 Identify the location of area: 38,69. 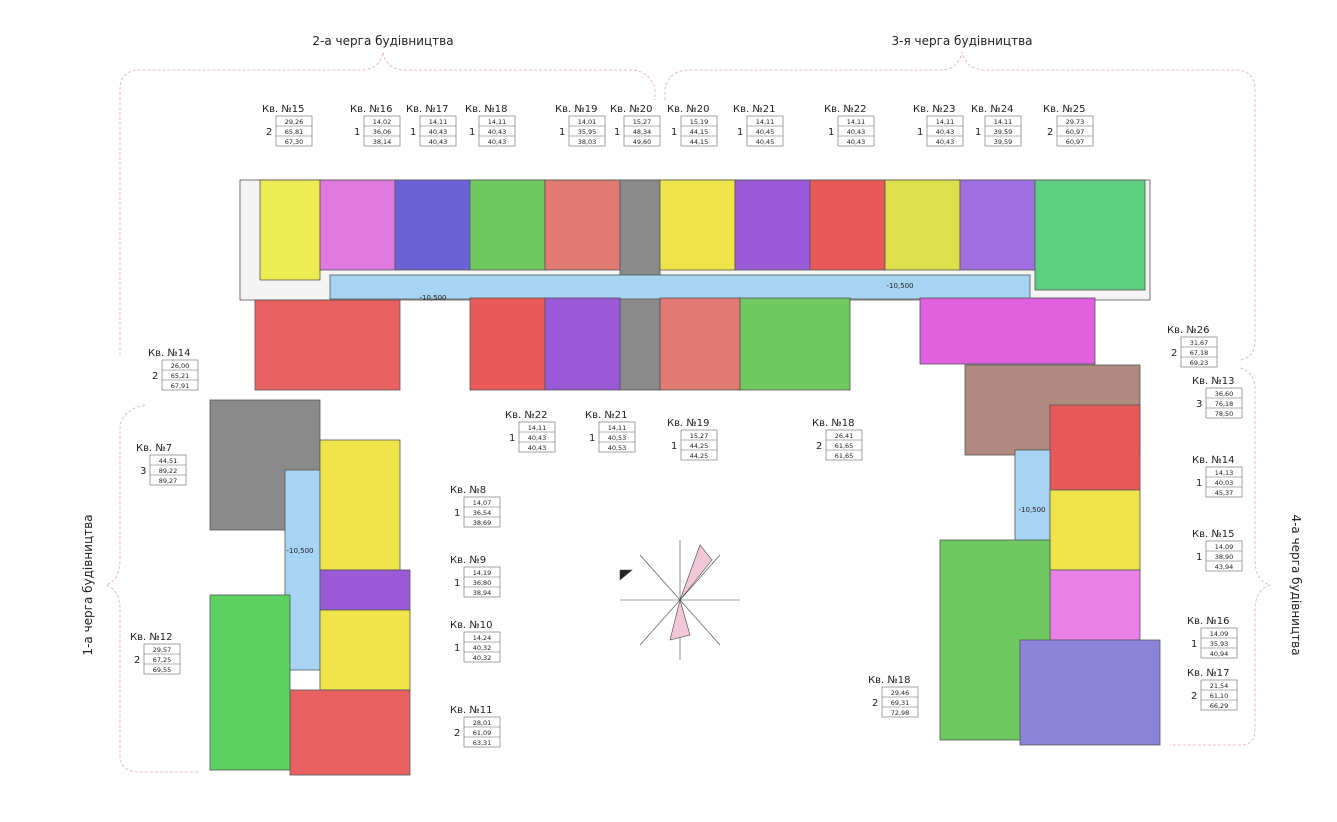
(482, 523).